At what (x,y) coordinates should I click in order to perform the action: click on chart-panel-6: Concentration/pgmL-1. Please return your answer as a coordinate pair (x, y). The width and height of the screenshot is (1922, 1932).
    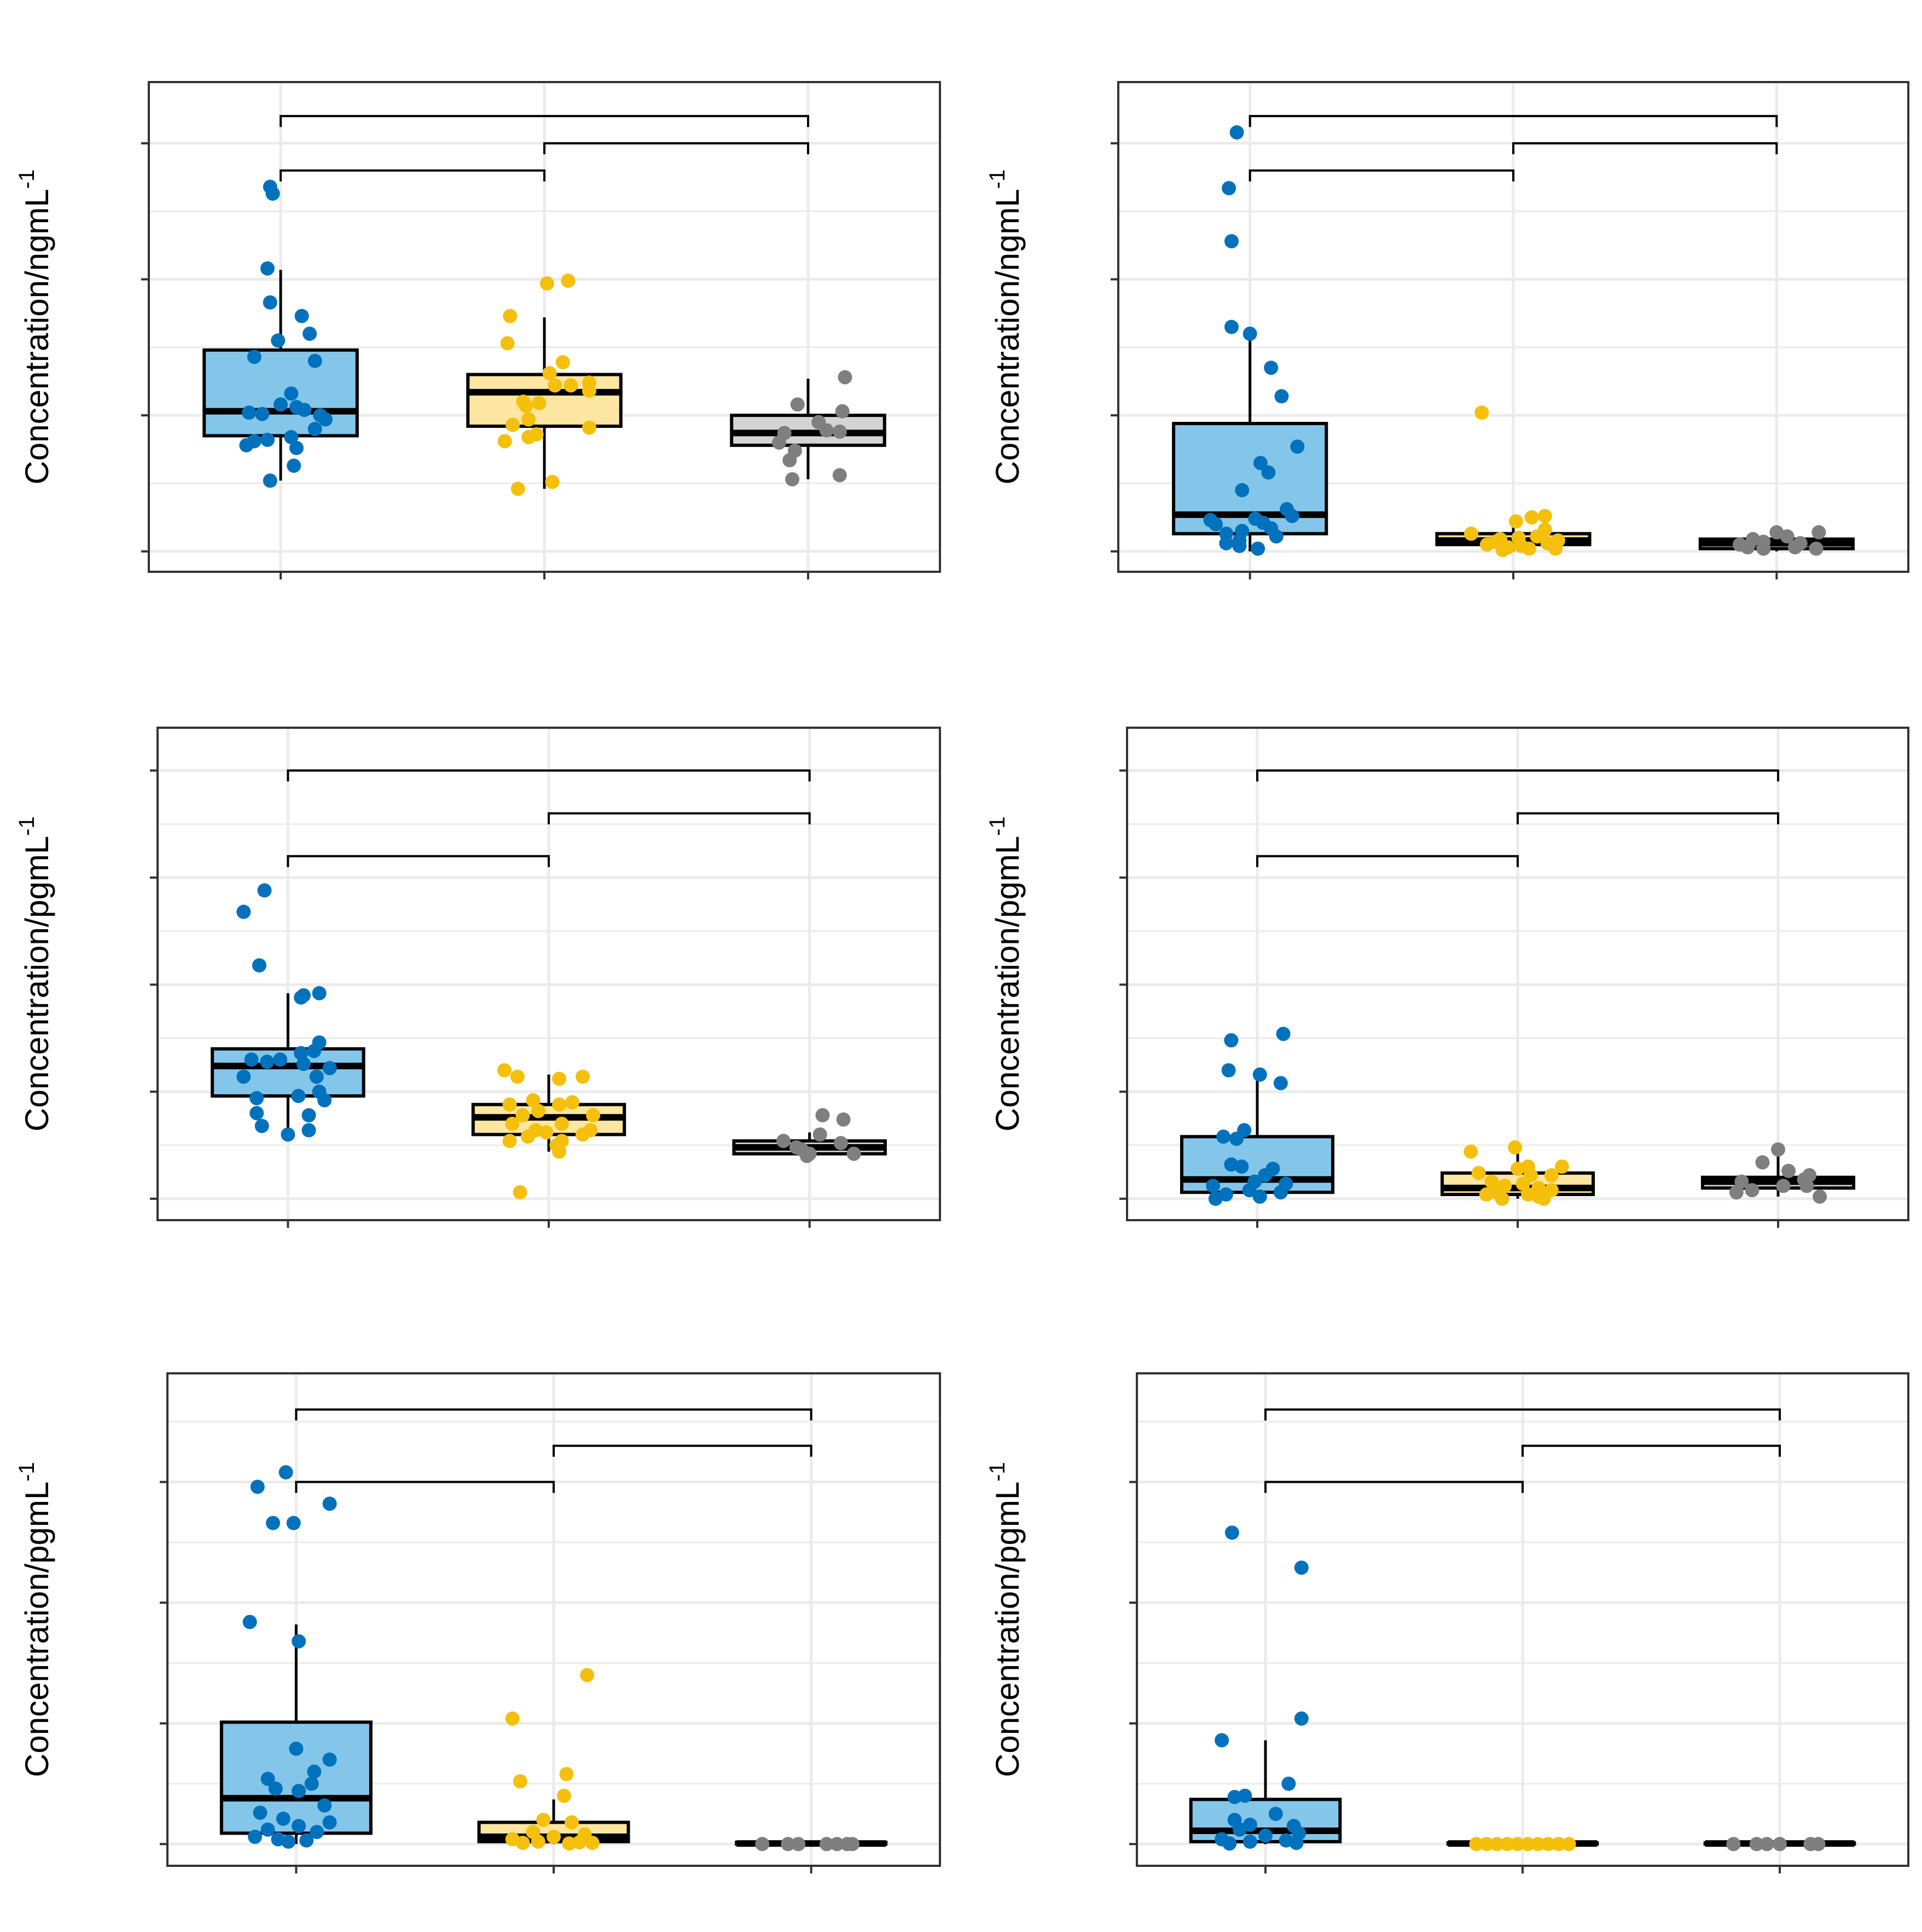
    Looking at the image, I should click on (1447, 1623).